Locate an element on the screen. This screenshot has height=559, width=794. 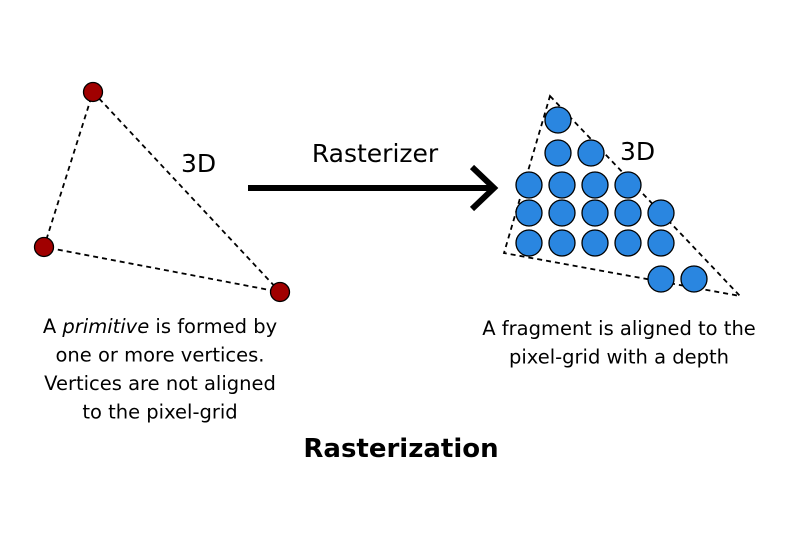
diagram-title: Rasterization is located at coordinates (400, 449).